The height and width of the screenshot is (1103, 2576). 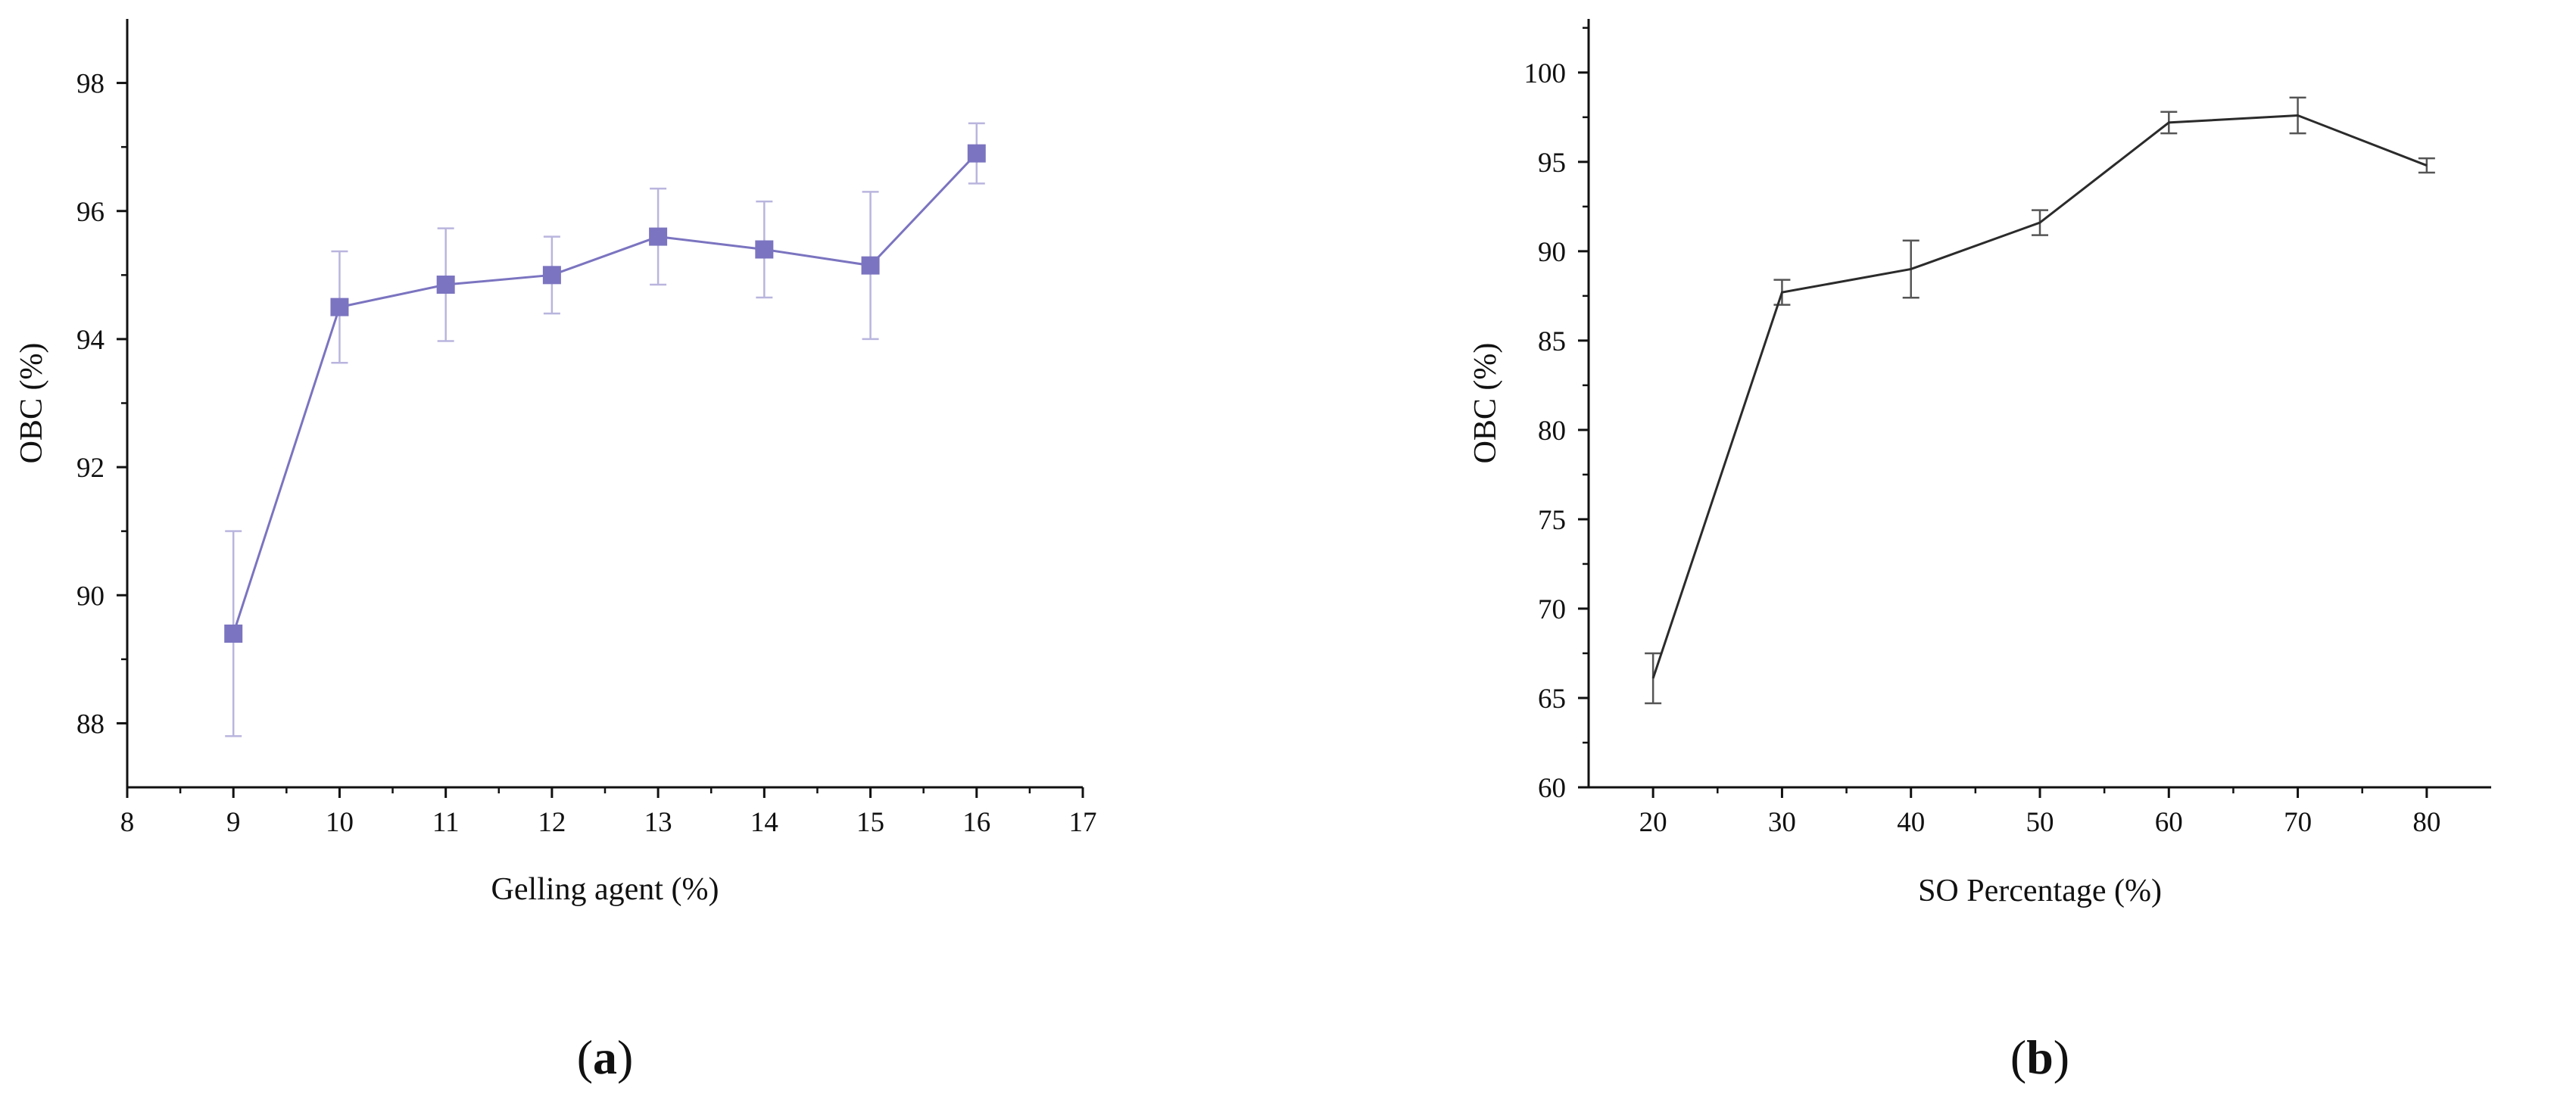 I want to click on x-tick-label: 11, so click(x=446, y=822).